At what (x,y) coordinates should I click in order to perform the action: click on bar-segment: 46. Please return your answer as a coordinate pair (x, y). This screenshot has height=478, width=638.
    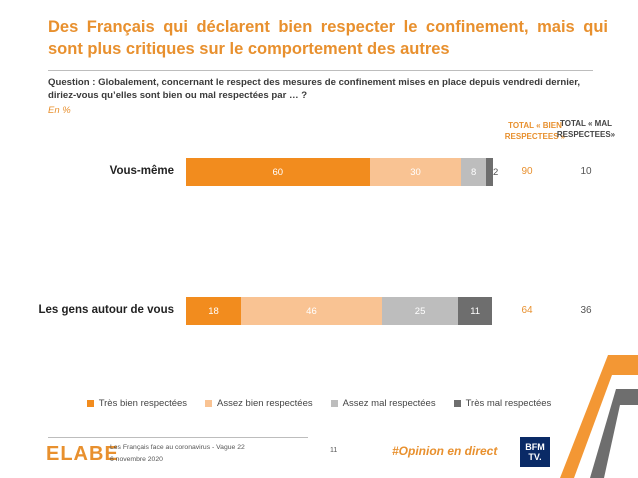
    Looking at the image, I should click on (311, 311).